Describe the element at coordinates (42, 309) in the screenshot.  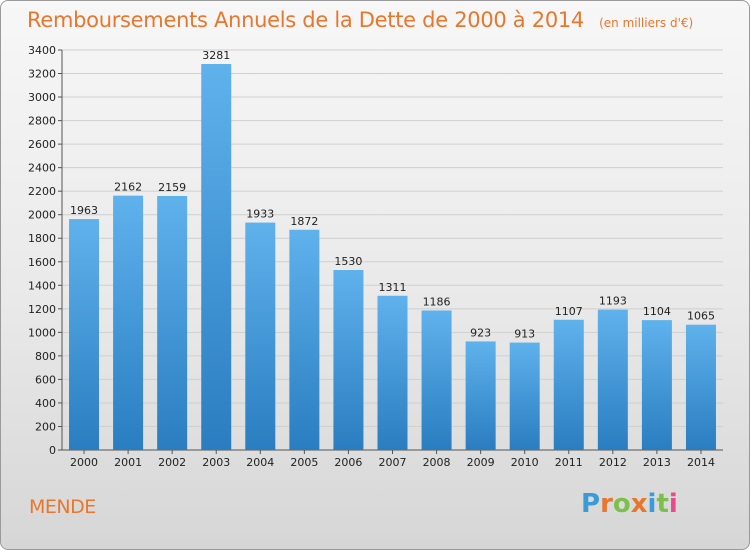
I see `y-tick-label: 1200` at that location.